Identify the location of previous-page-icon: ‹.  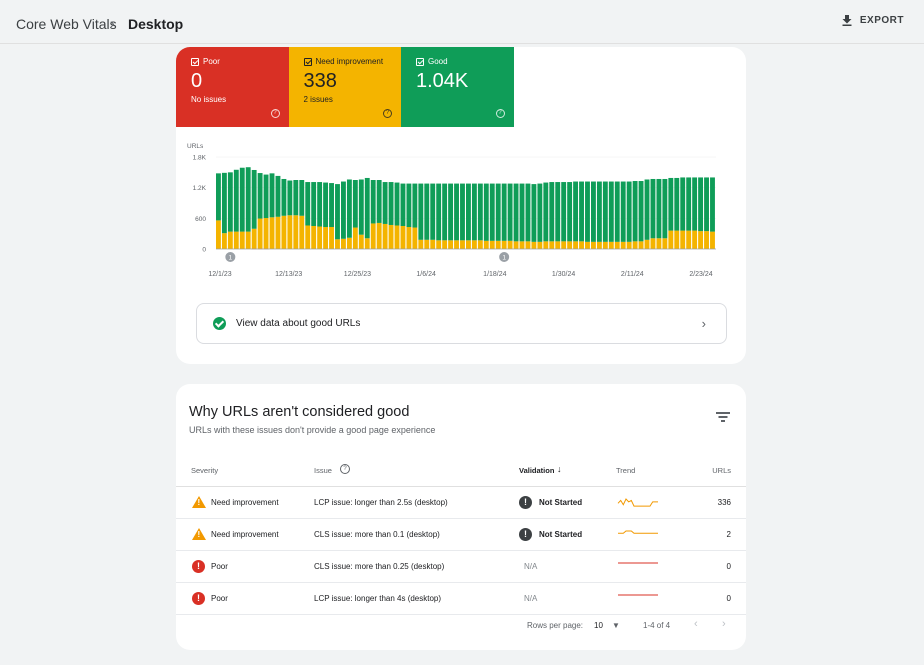
(696, 624).